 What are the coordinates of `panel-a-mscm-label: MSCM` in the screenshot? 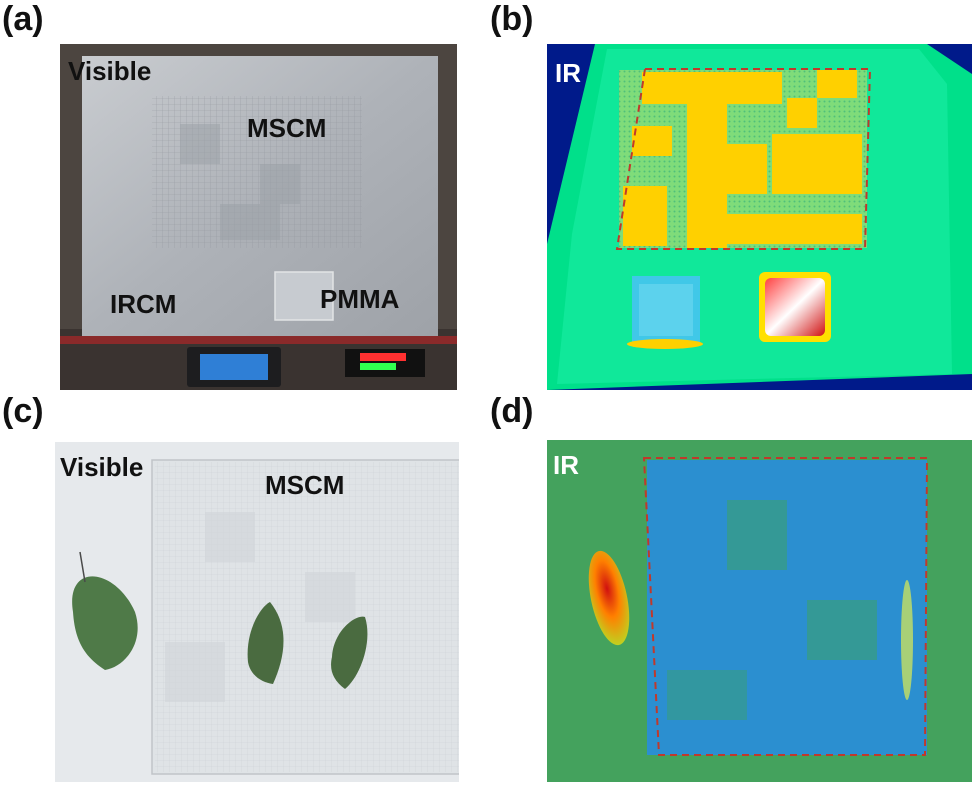 It's located at (287, 128).